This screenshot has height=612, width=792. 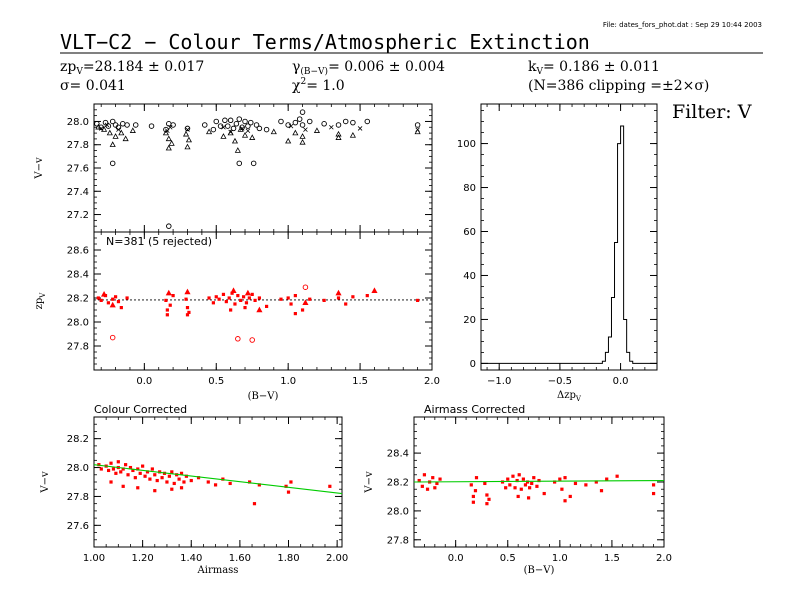 What do you see at coordinates (78, 192) in the screenshot?
I see `y-tick-label: 27.4` at bounding box center [78, 192].